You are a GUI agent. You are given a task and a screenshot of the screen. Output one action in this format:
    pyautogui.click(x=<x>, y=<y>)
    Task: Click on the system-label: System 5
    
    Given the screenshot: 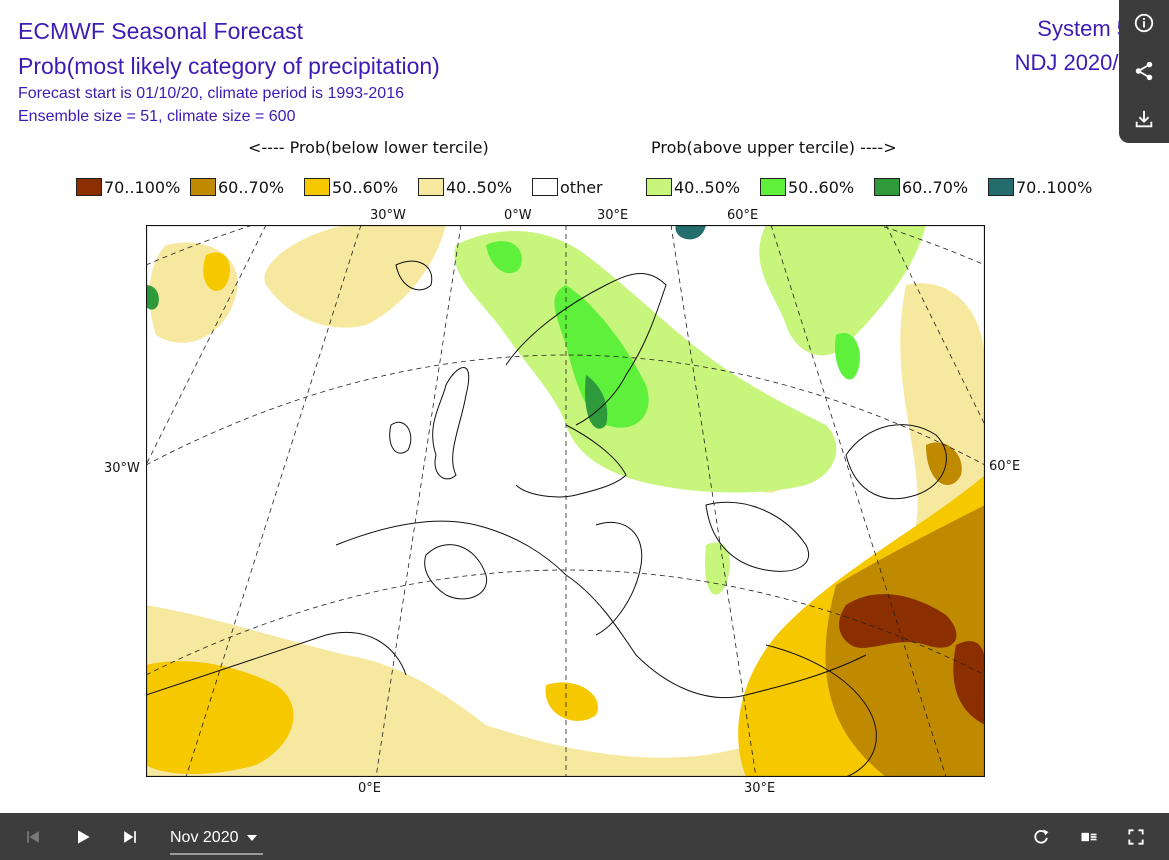 What is the action you would take?
    pyautogui.click(x=1083, y=28)
    